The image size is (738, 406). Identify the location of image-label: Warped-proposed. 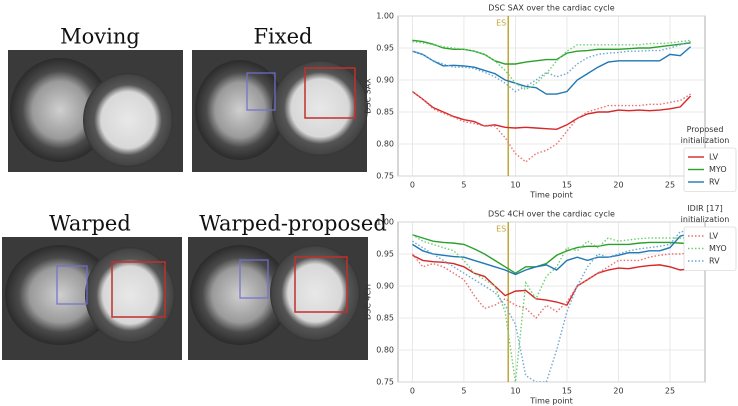
(293, 224).